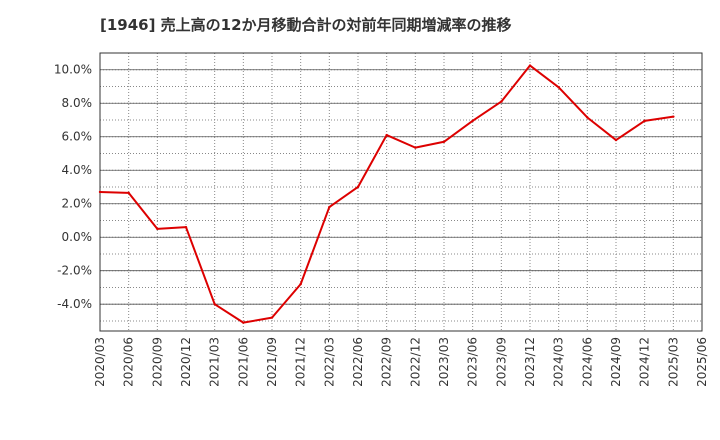 This screenshot has width=720, height=440. What do you see at coordinates (77, 237) in the screenshot?
I see `y-tick-label: 0.0%` at bounding box center [77, 237].